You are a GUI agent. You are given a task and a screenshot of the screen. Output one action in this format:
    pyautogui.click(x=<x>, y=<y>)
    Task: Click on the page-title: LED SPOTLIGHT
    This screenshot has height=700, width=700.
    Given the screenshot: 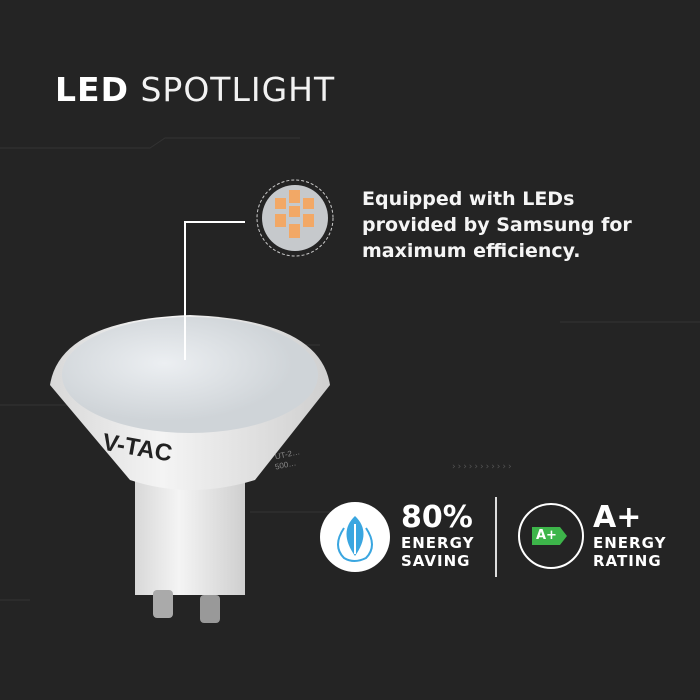 What is the action you would take?
    pyautogui.click(x=195, y=89)
    